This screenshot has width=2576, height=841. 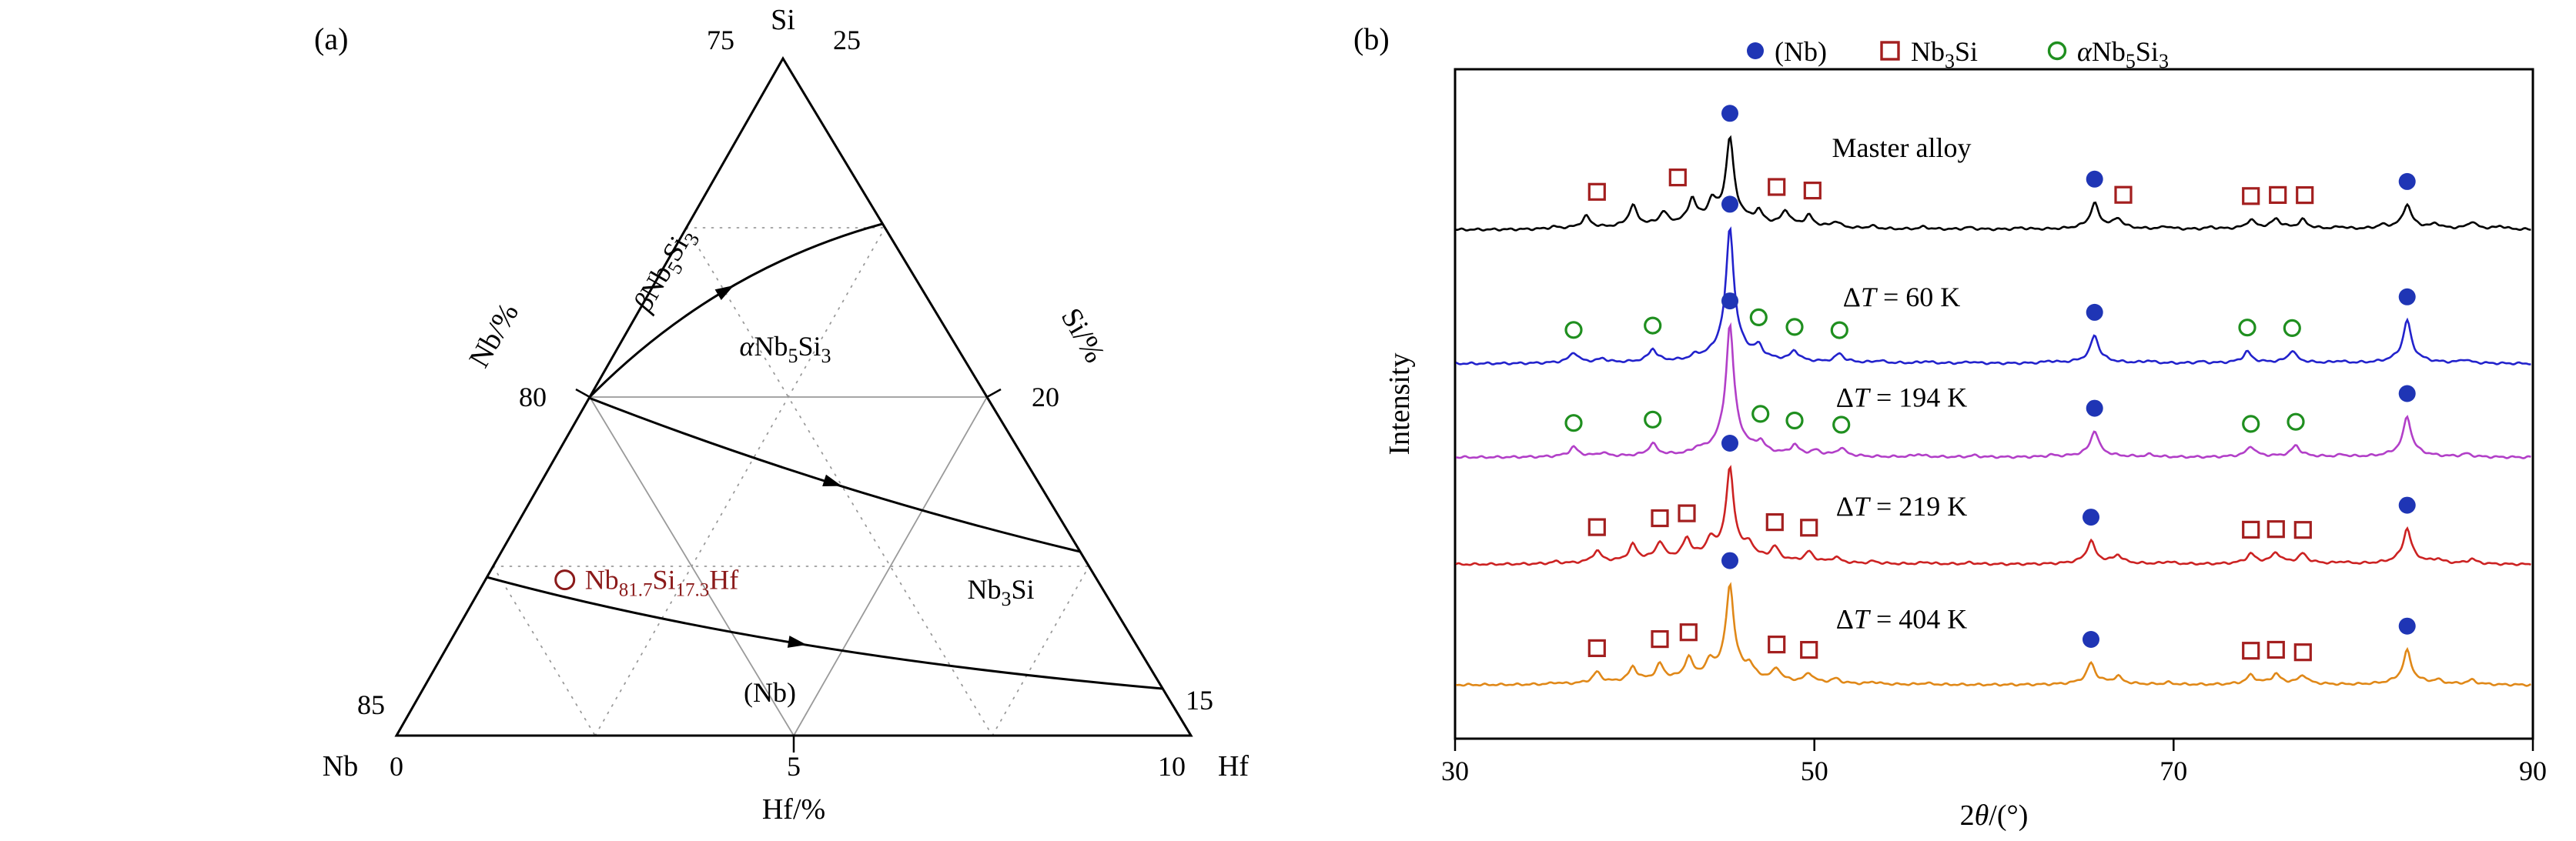 What do you see at coordinates (1755, 50) in the screenshot?
I see `legend-nb-icon` at bounding box center [1755, 50].